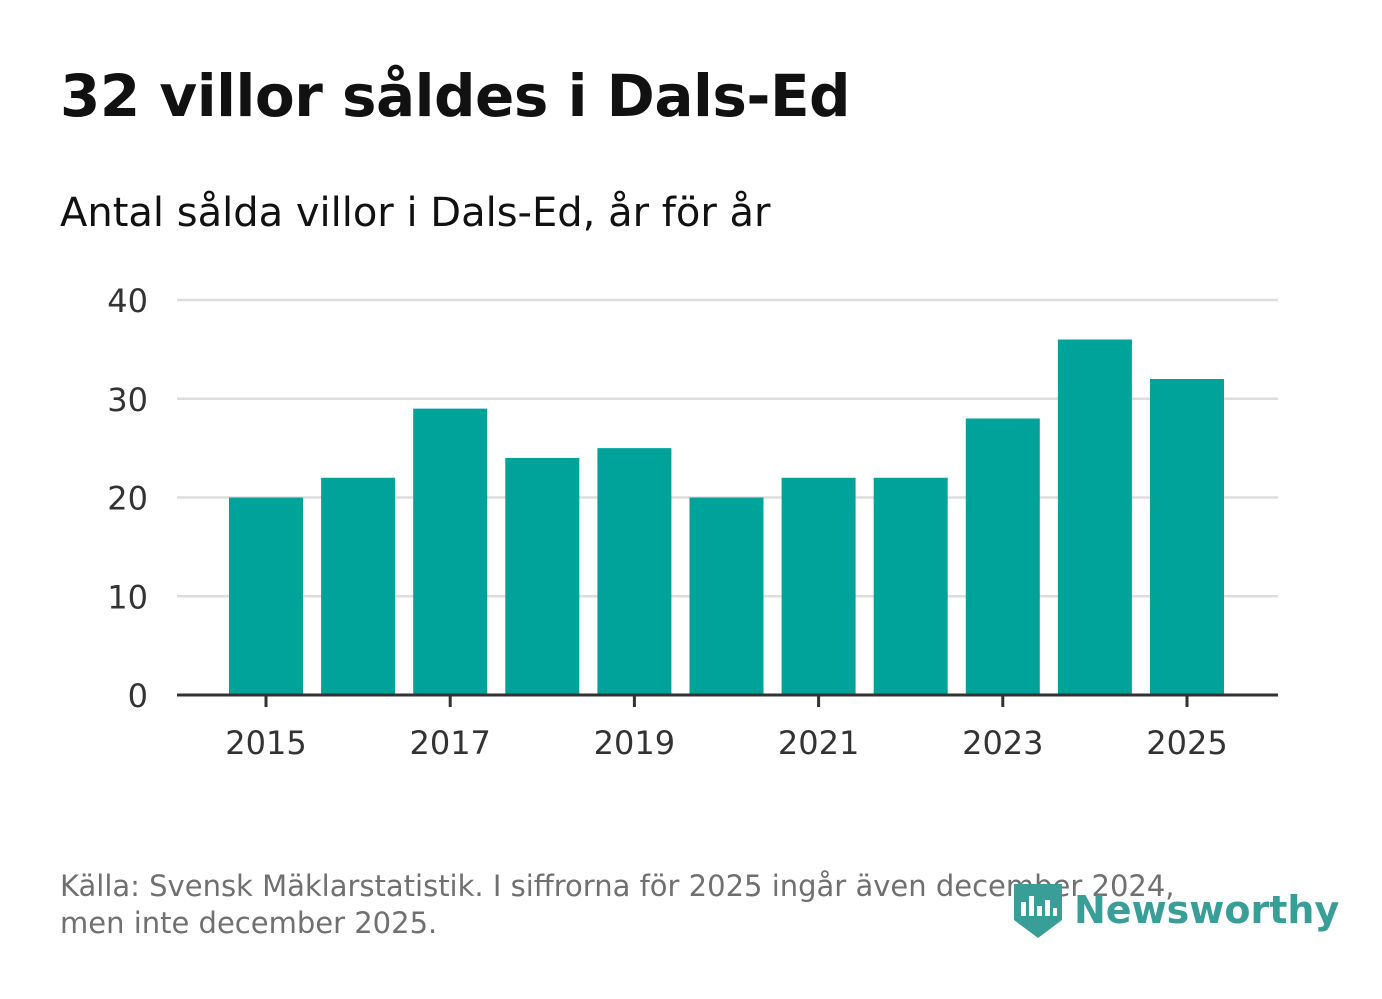 The width and height of the screenshot is (1382, 999). I want to click on newsworthy-logo-icon, so click(1038, 911).